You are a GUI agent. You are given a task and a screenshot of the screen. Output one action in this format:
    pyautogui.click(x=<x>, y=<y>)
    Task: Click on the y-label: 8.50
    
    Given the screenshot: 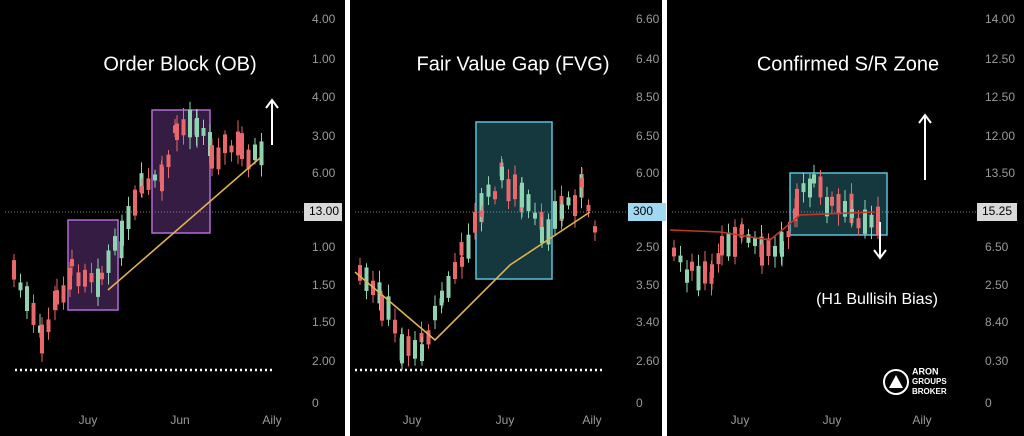 What is the action you would take?
    pyautogui.click(x=648, y=97)
    